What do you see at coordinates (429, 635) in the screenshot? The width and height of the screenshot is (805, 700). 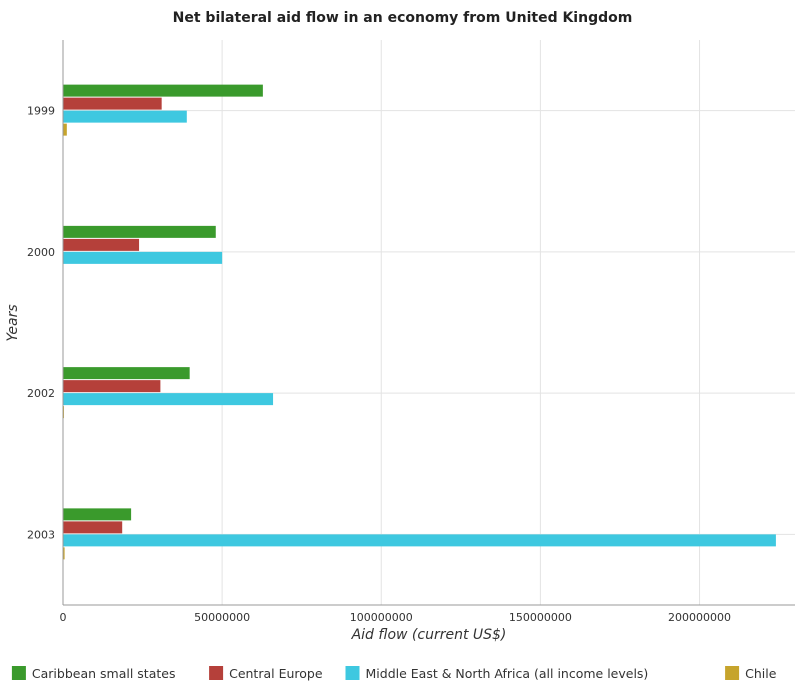 I see `x-axis-label: Aid flow (current US$)` at bounding box center [429, 635].